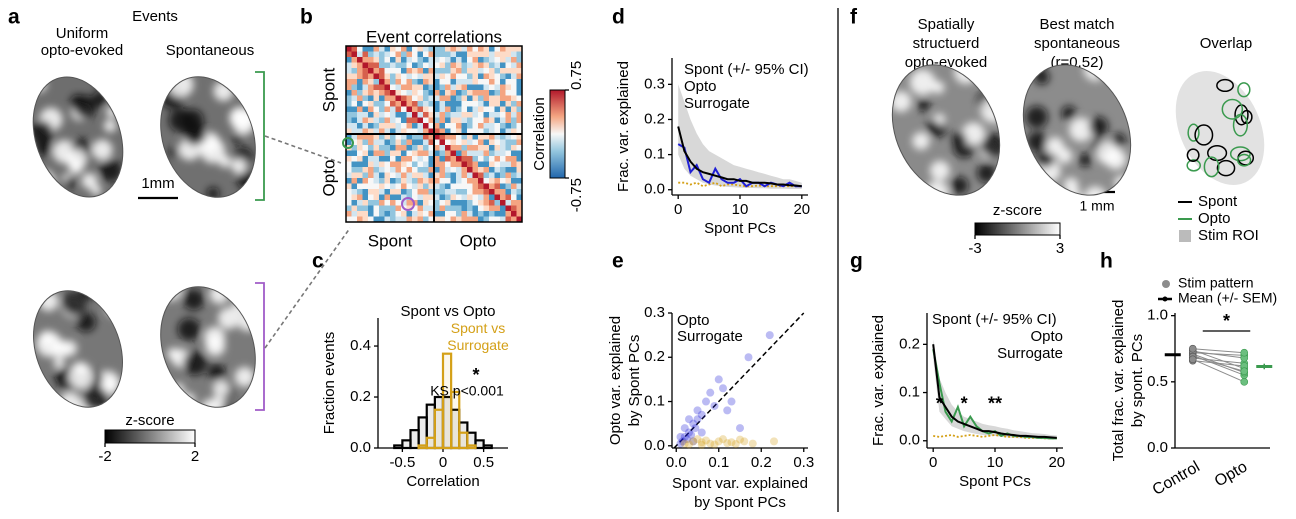 The image size is (1296, 519). What do you see at coordinates (878, 380) in the screenshot?
I see `y-axis-label: Frac. var. explained` at bounding box center [878, 380].